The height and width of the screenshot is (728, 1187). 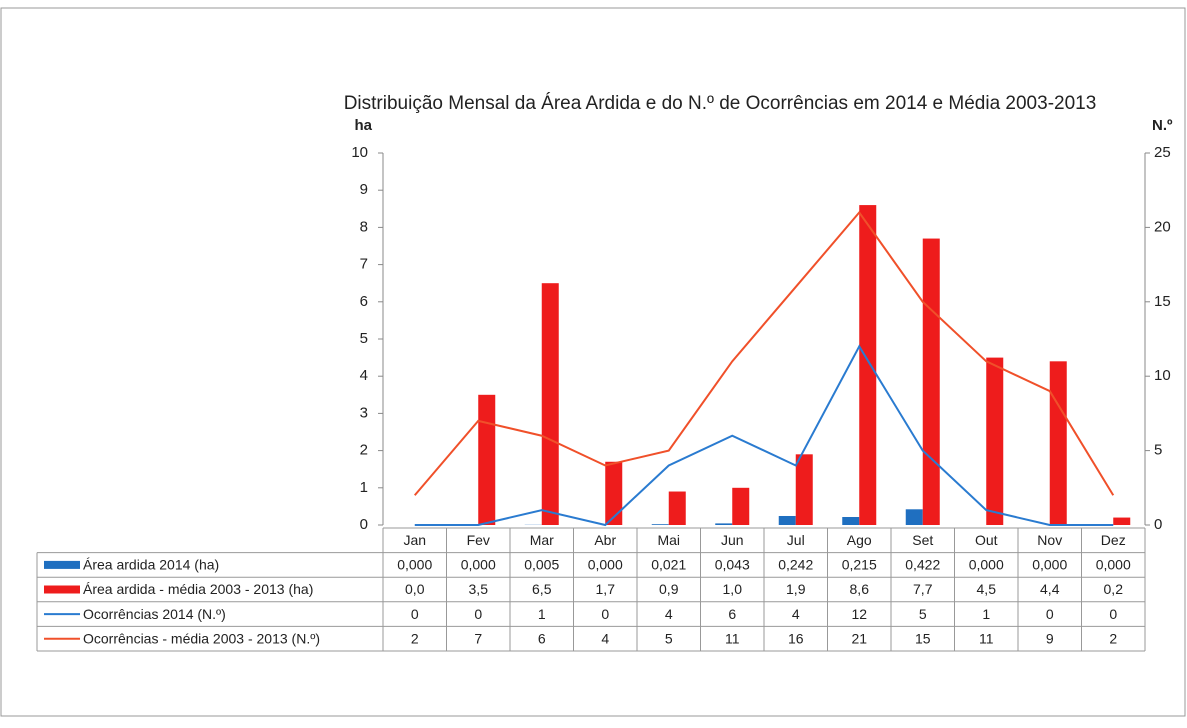 What do you see at coordinates (364, 338) in the screenshot?
I see `y-tick-label: 5` at bounding box center [364, 338].